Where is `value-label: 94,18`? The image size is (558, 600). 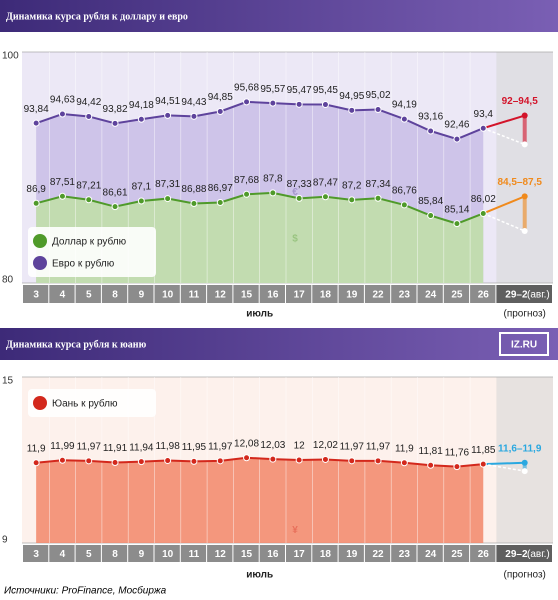
value-label: 94,18 is located at coordinates (141, 105).